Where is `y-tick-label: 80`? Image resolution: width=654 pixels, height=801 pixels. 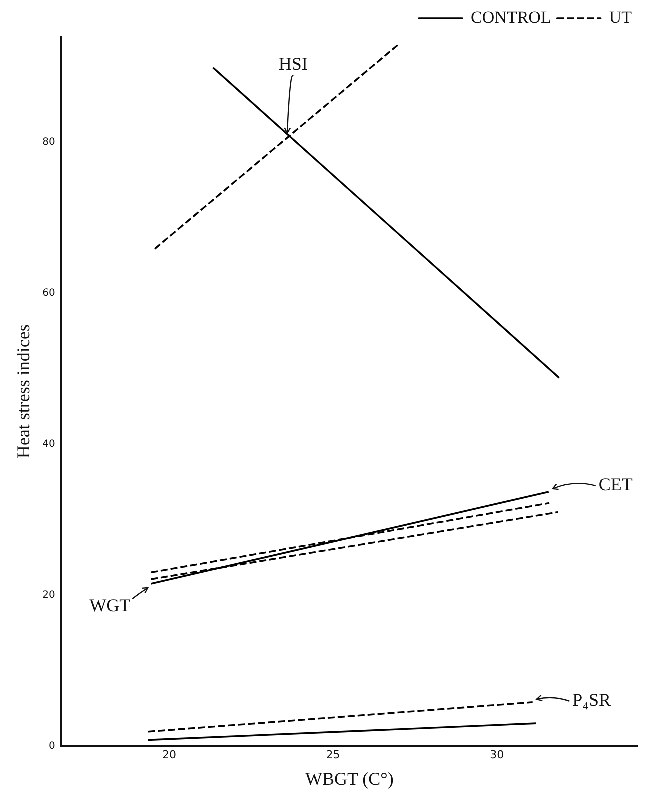
y-tick-label: 80 is located at coordinates (49, 142).